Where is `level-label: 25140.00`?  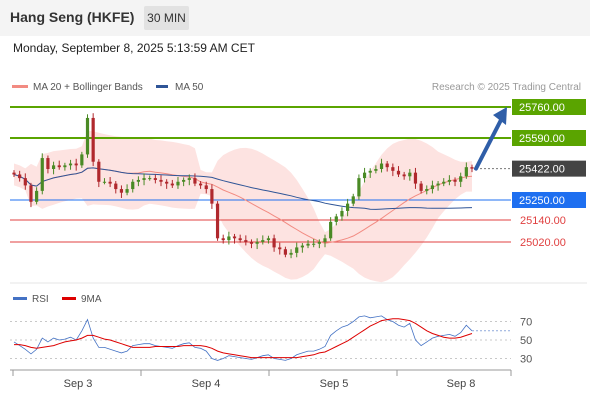
level-label: 25140.00 is located at coordinates (543, 221).